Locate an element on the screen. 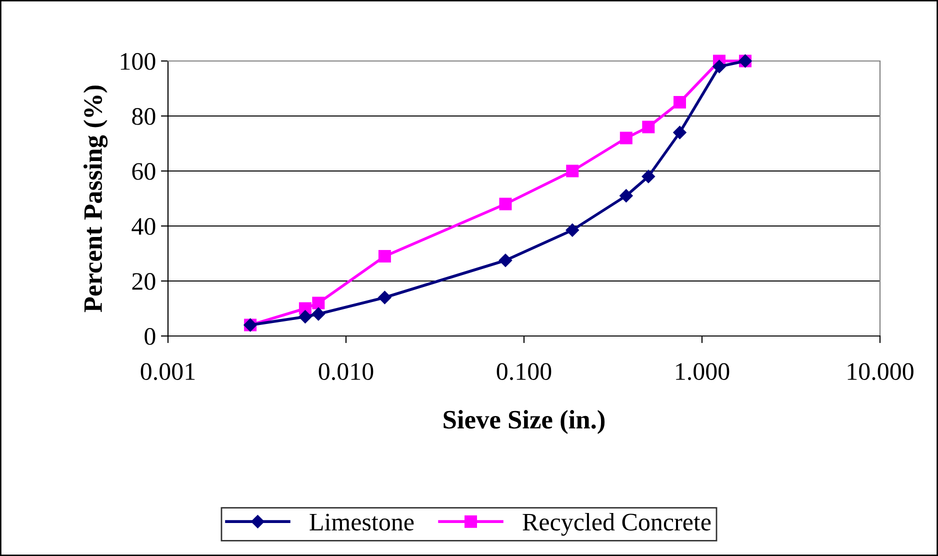 This screenshot has width=938, height=556. x-tick-label: 0.100 is located at coordinates (524, 371).